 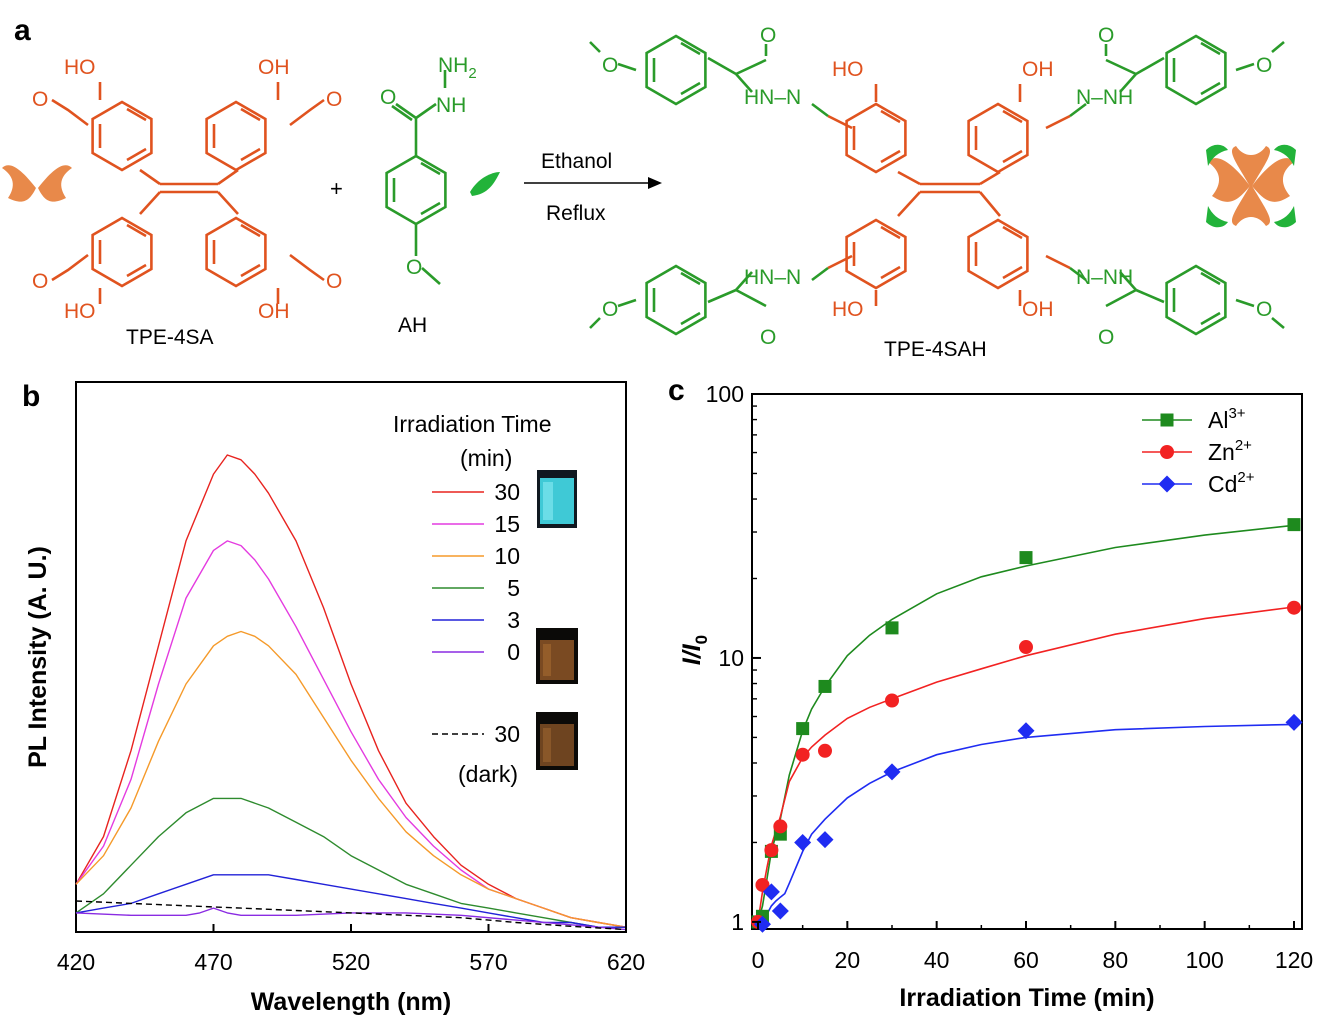 What do you see at coordinates (1198, 451) in the screenshot?
I see `legend-c: Al3+ Zn2+ Cd2+` at bounding box center [1198, 451].